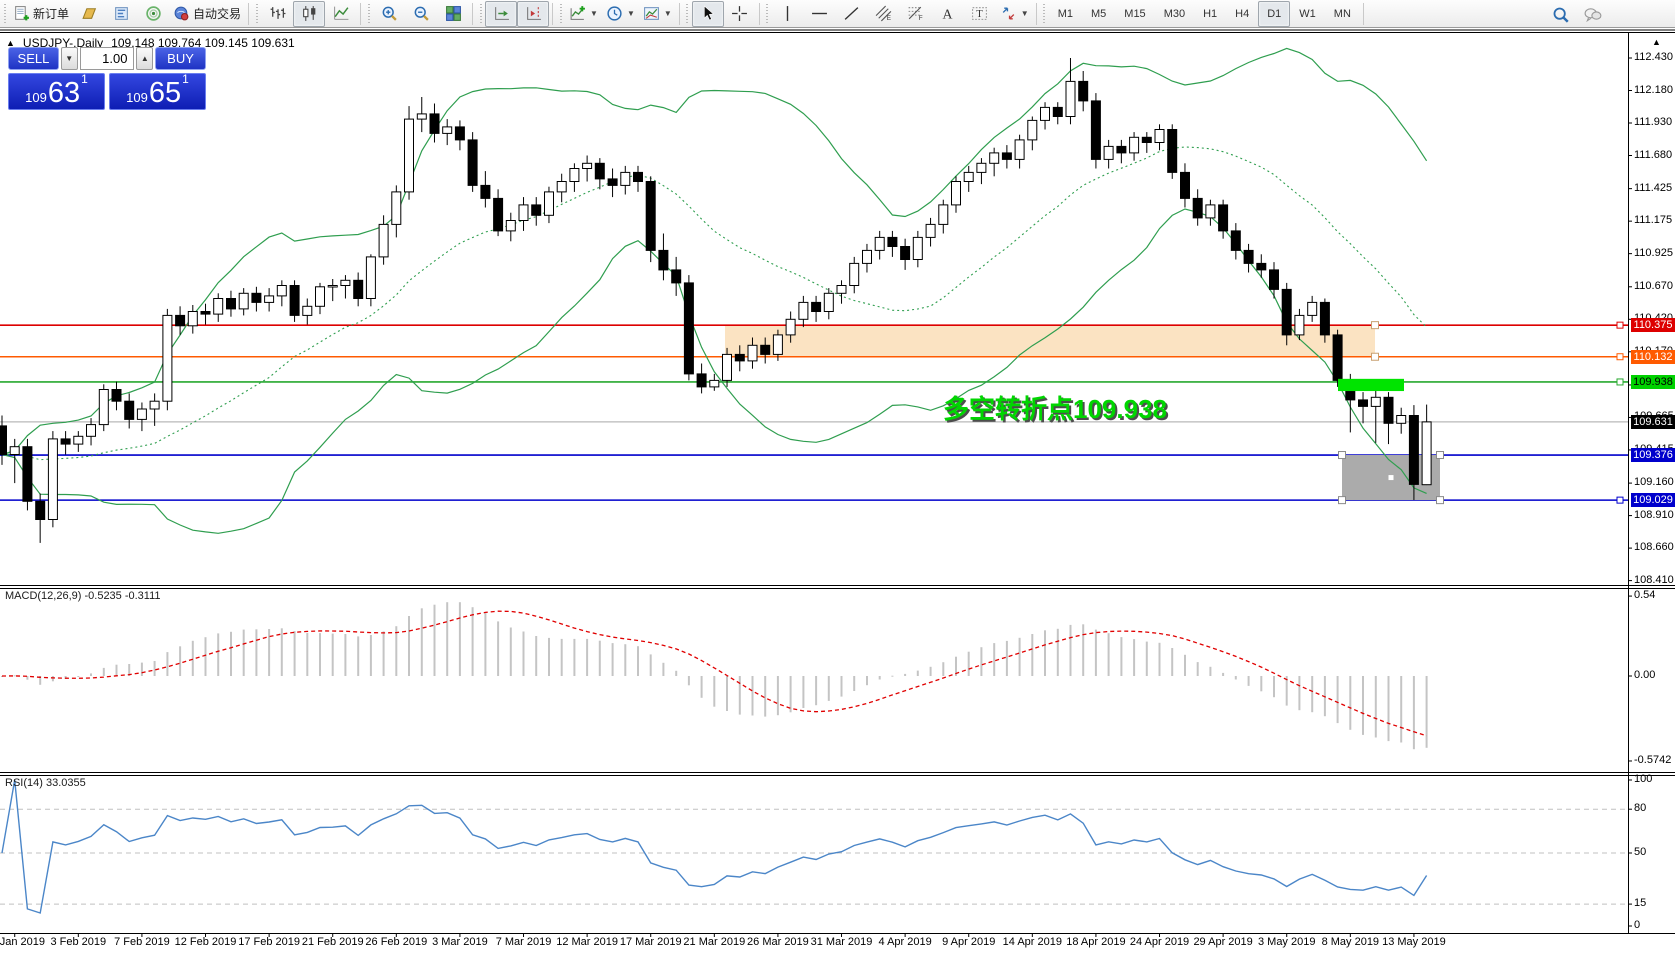 This screenshot has height=954, width=1675. I want to click on price-scale-arrow-icon: ▲, so click(1656, 42).